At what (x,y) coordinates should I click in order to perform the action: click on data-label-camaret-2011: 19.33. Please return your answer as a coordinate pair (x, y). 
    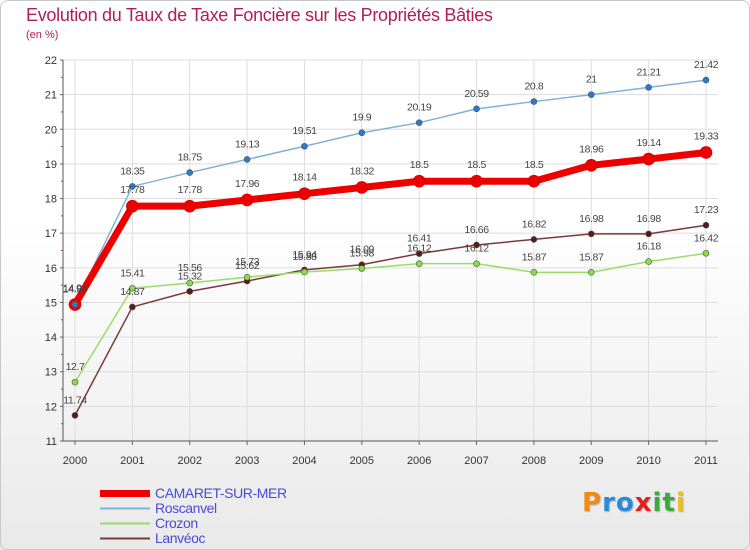
    Looking at the image, I should click on (706, 136).